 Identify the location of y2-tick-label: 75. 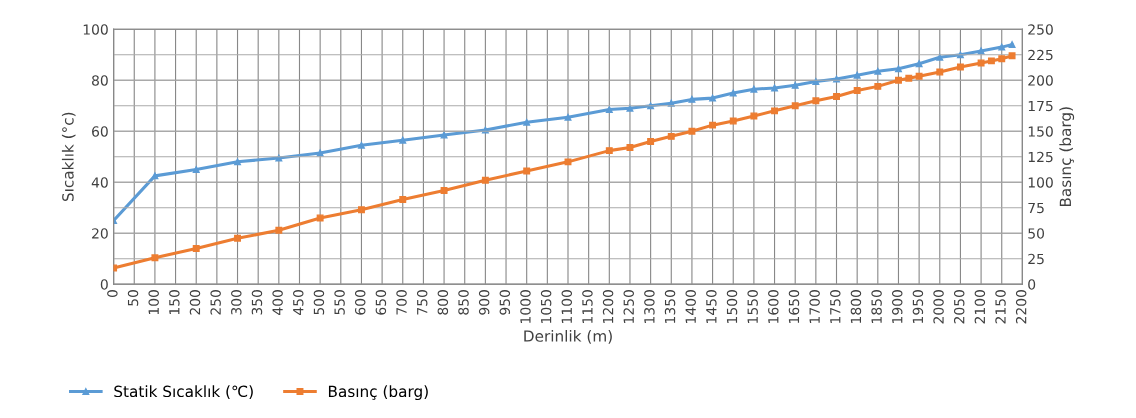
(1036, 208).